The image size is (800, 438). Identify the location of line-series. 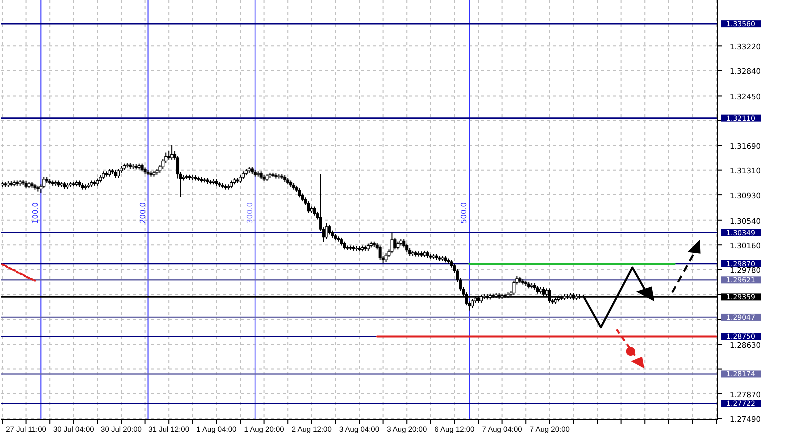
(18, 273).